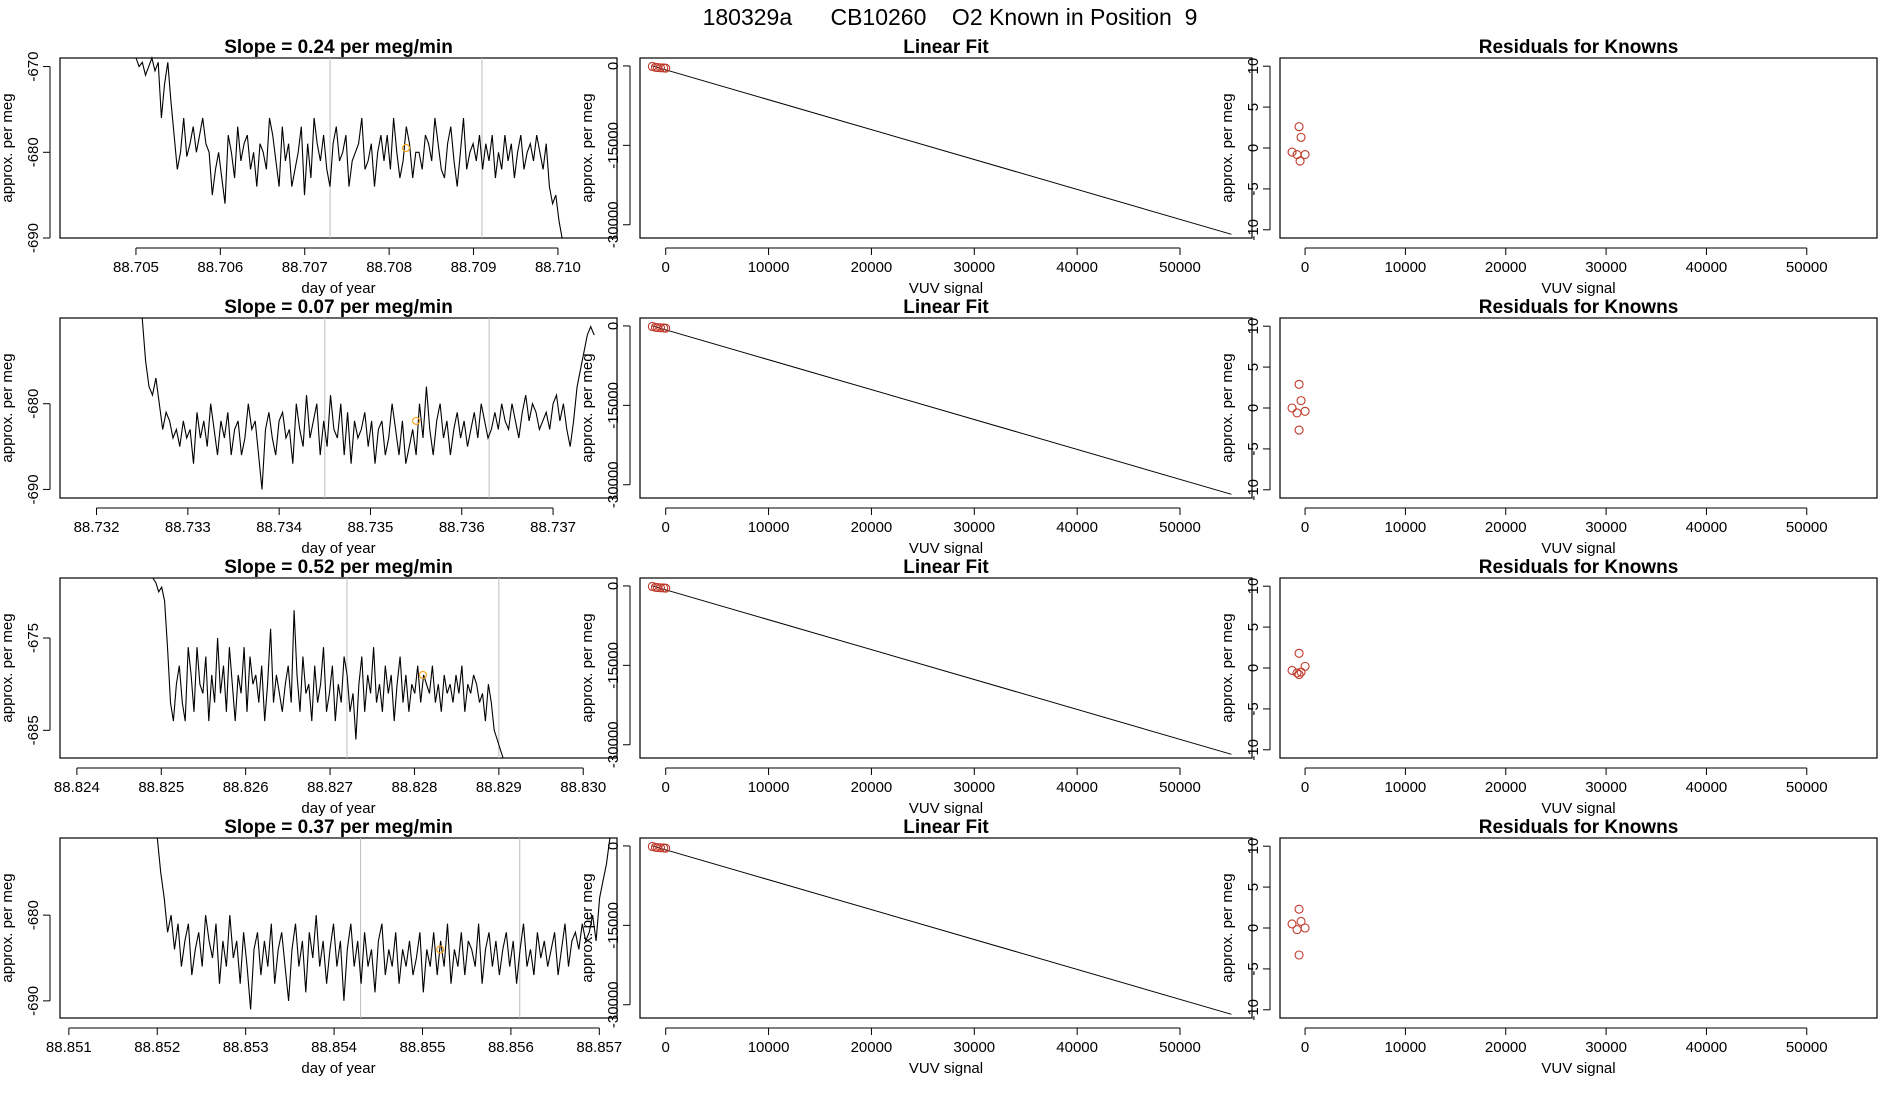 The height and width of the screenshot is (1105, 1900). Describe the element at coordinates (33, 730) in the screenshot. I see `p2-y-tick-label-1: -685` at that location.